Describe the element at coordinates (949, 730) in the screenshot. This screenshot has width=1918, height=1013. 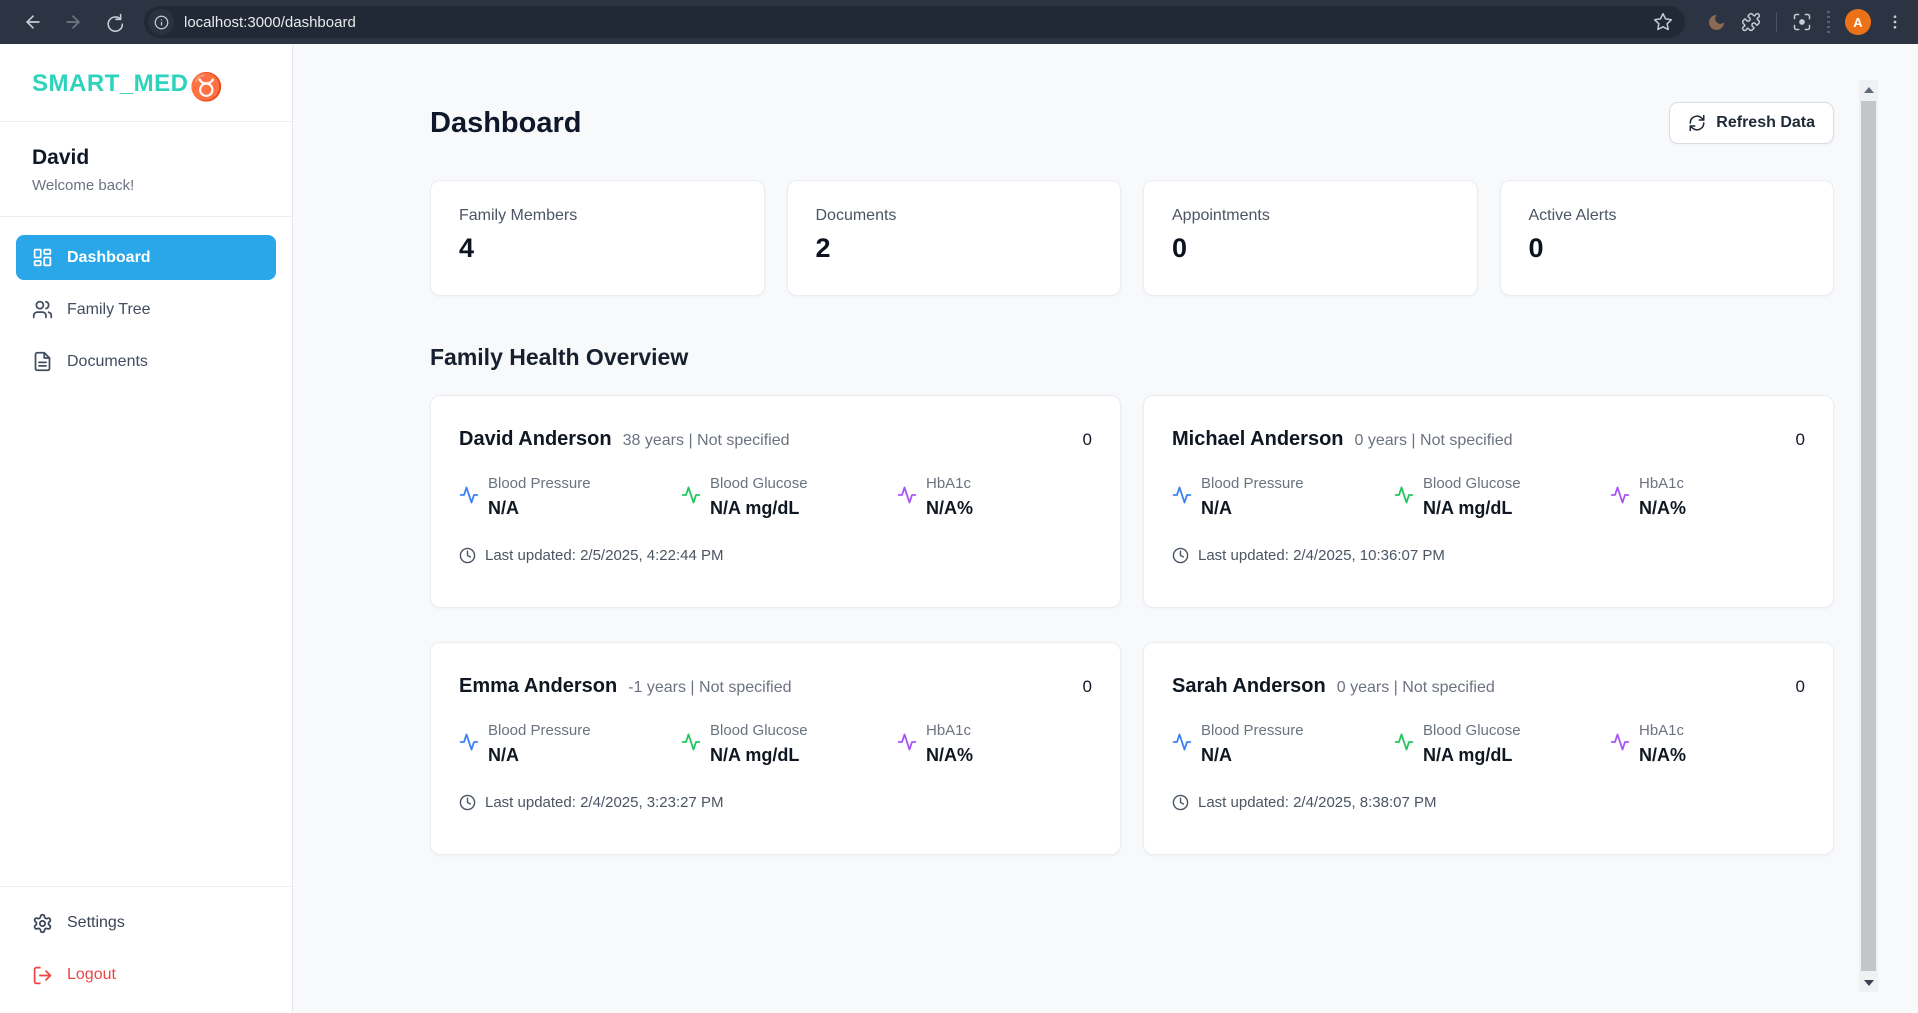
I see `metric-label: HbA1c` at that location.